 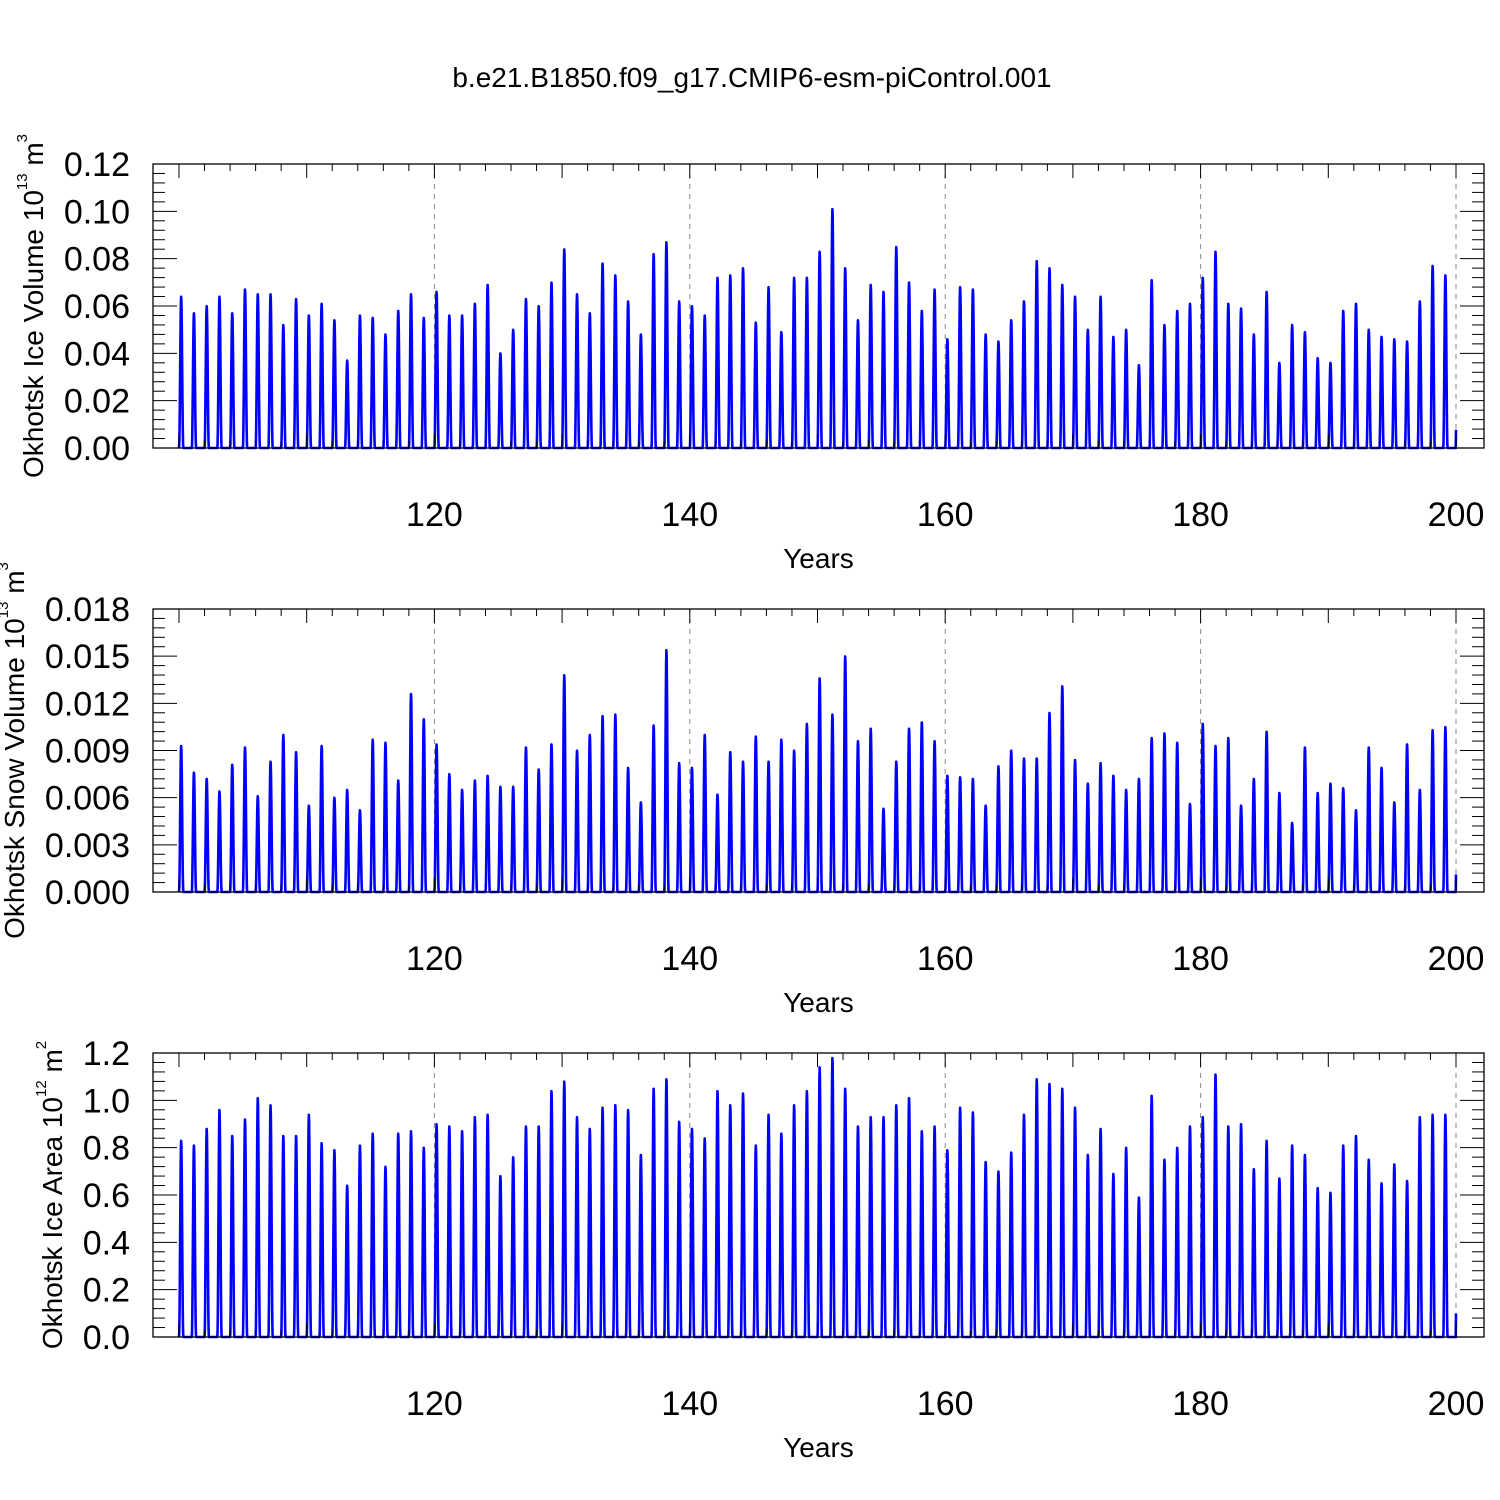 What do you see at coordinates (87, 657) in the screenshot?
I see `y-tick-label: 0.015` at bounding box center [87, 657].